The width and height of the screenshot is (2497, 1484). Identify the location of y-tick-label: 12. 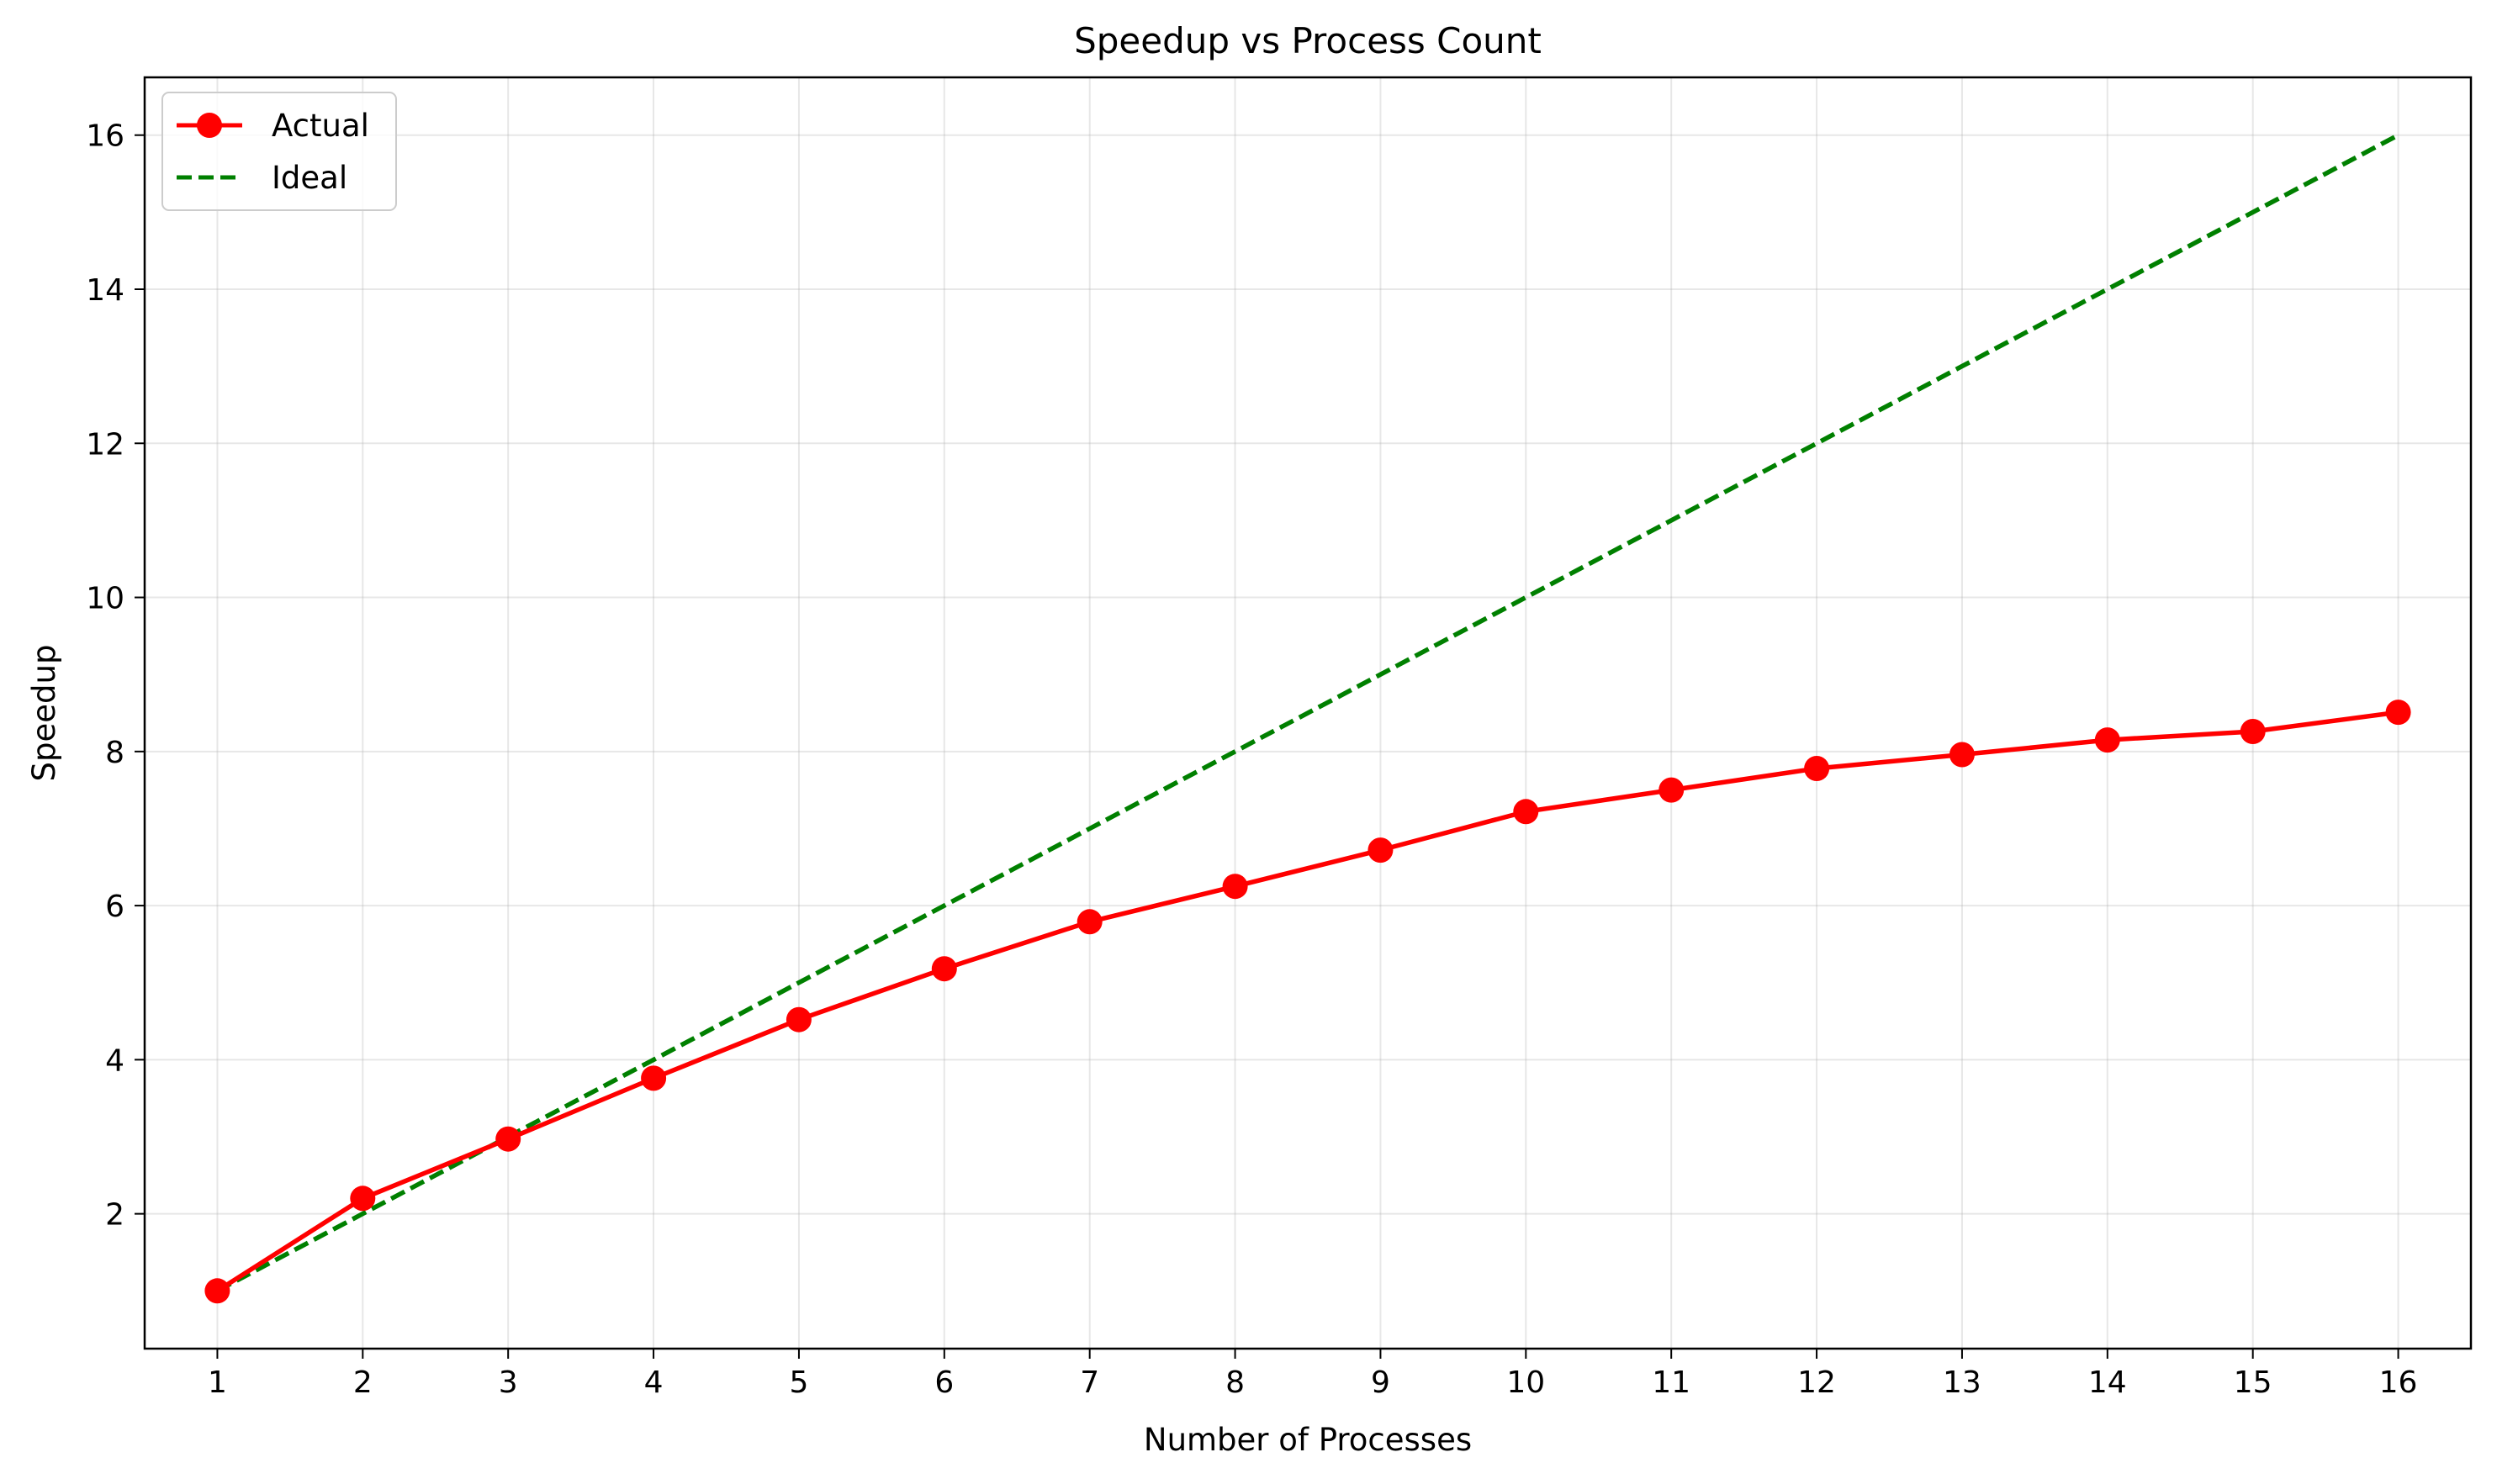
(105, 445).